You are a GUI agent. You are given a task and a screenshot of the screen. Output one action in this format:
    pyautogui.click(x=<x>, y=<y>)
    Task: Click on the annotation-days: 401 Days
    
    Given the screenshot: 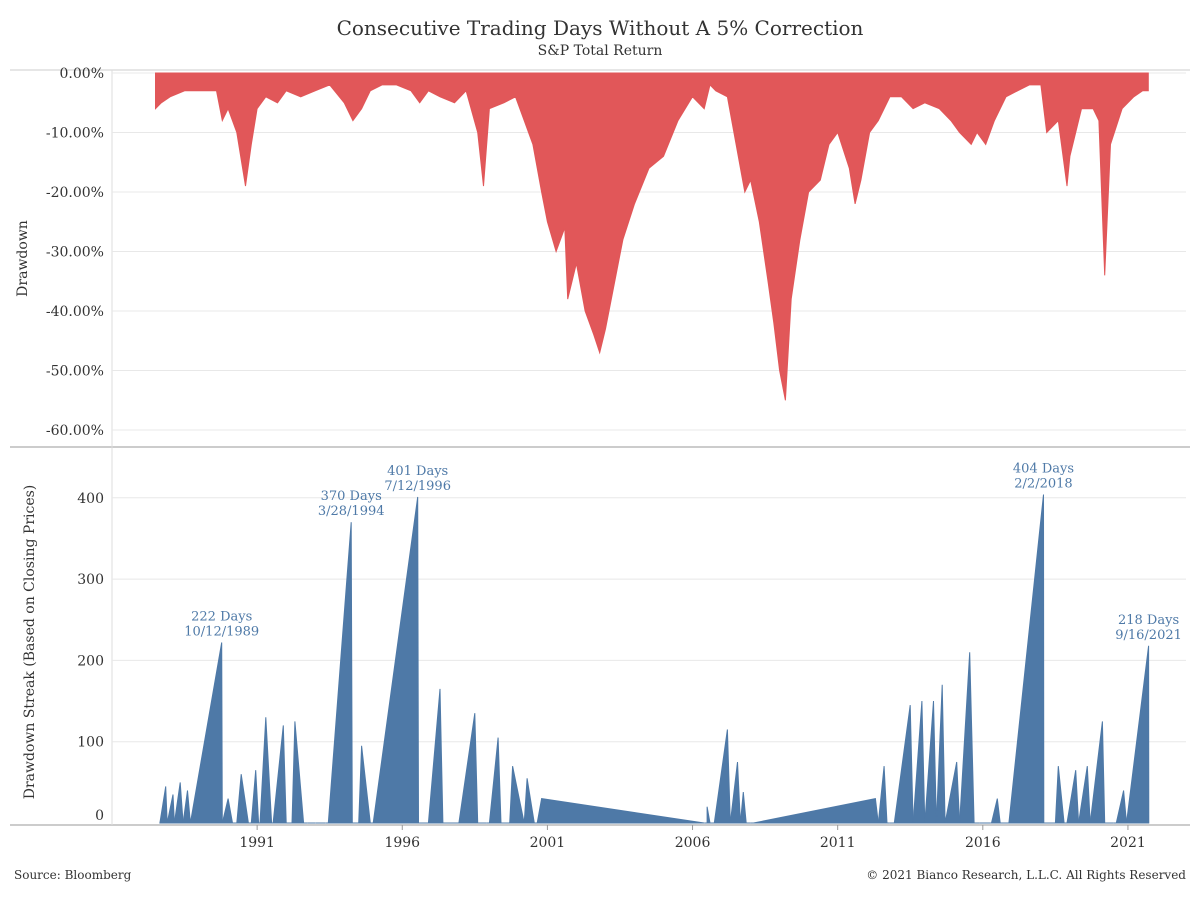 What is the action you would take?
    pyautogui.click(x=417, y=471)
    